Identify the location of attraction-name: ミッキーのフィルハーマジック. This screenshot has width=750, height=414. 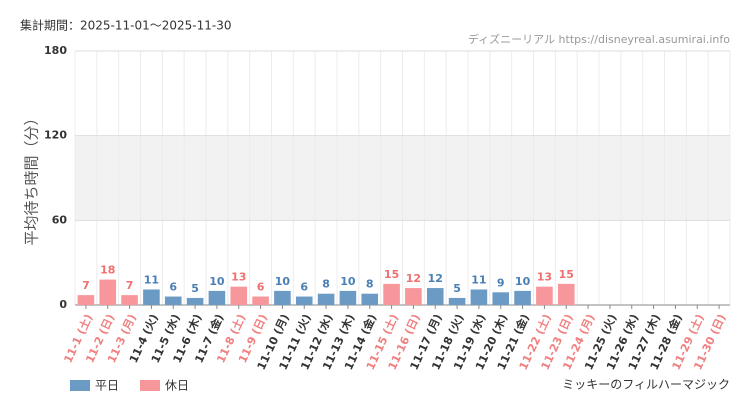
(646, 385).